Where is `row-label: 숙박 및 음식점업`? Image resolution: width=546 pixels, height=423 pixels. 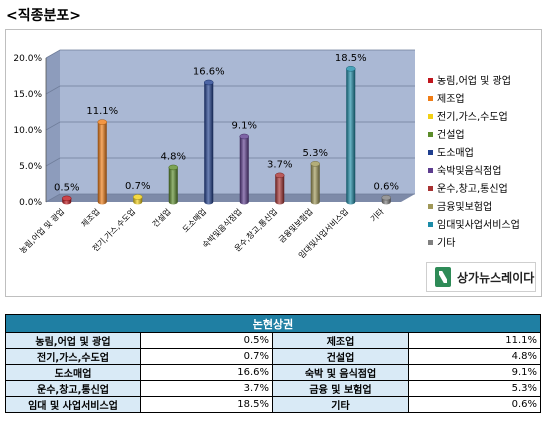 row-label: 숙박 및 음식점업 is located at coordinates (340, 372).